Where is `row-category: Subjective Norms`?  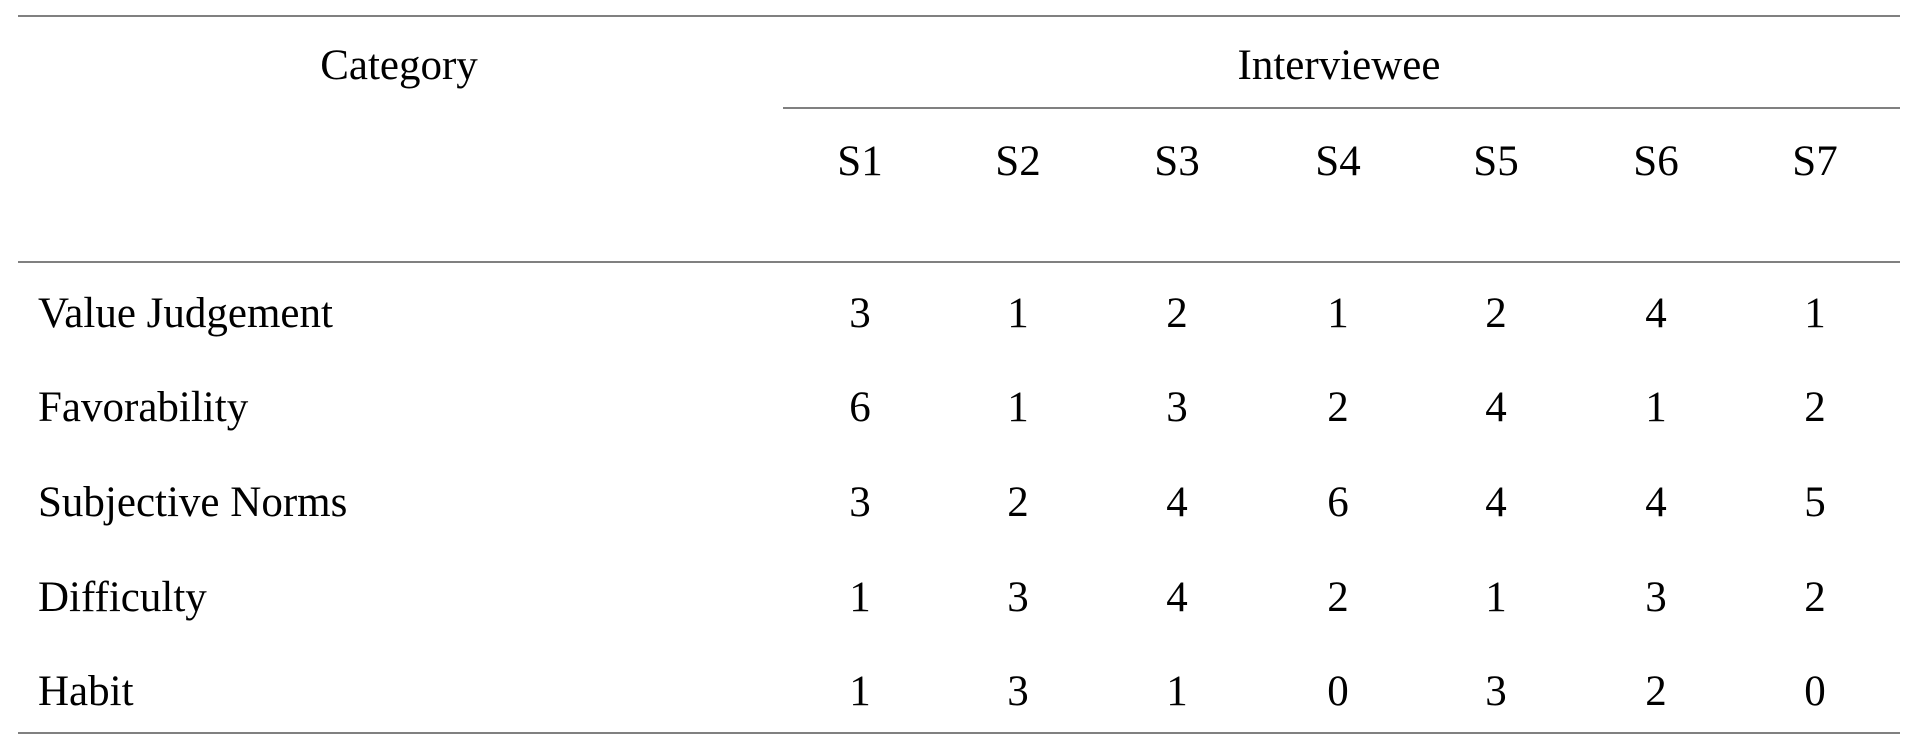 row-category: Subjective Norms is located at coordinates (193, 502).